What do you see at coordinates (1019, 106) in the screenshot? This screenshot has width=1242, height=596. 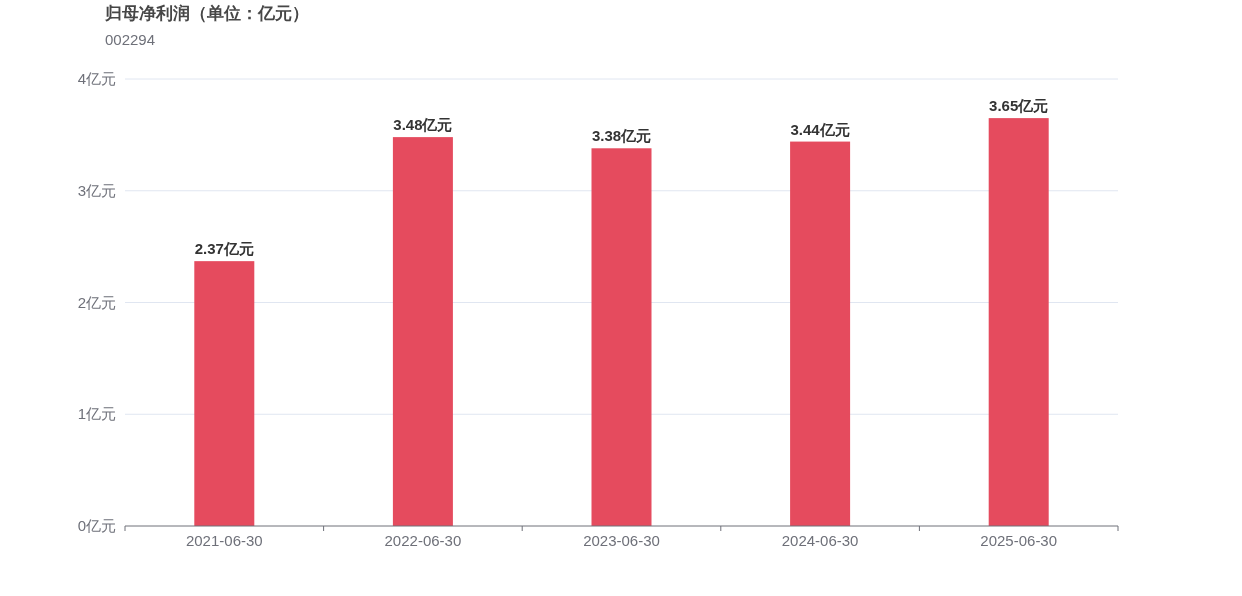 I see `data-label: 3.65亿元` at bounding box center [1019, 106].